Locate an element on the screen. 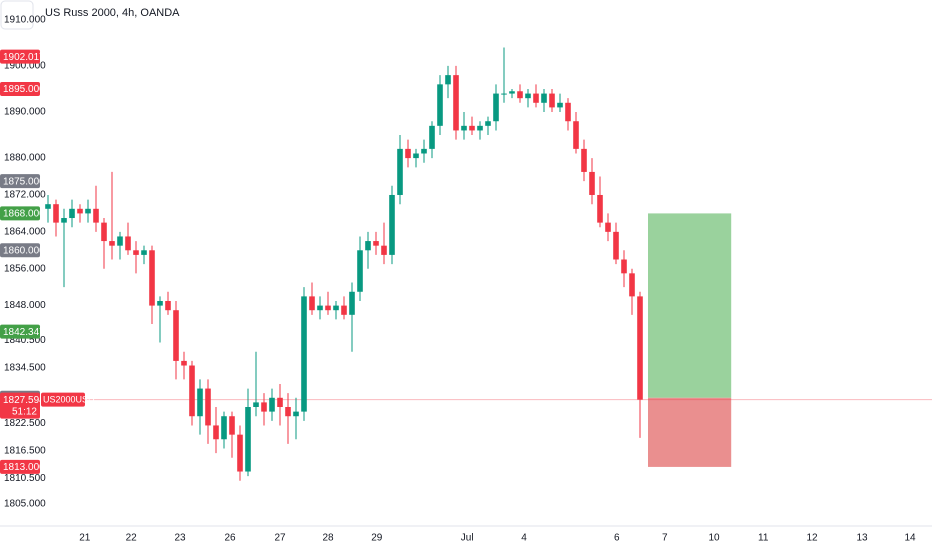  x-tick-label: Jul is located at coordinates (467, 538).